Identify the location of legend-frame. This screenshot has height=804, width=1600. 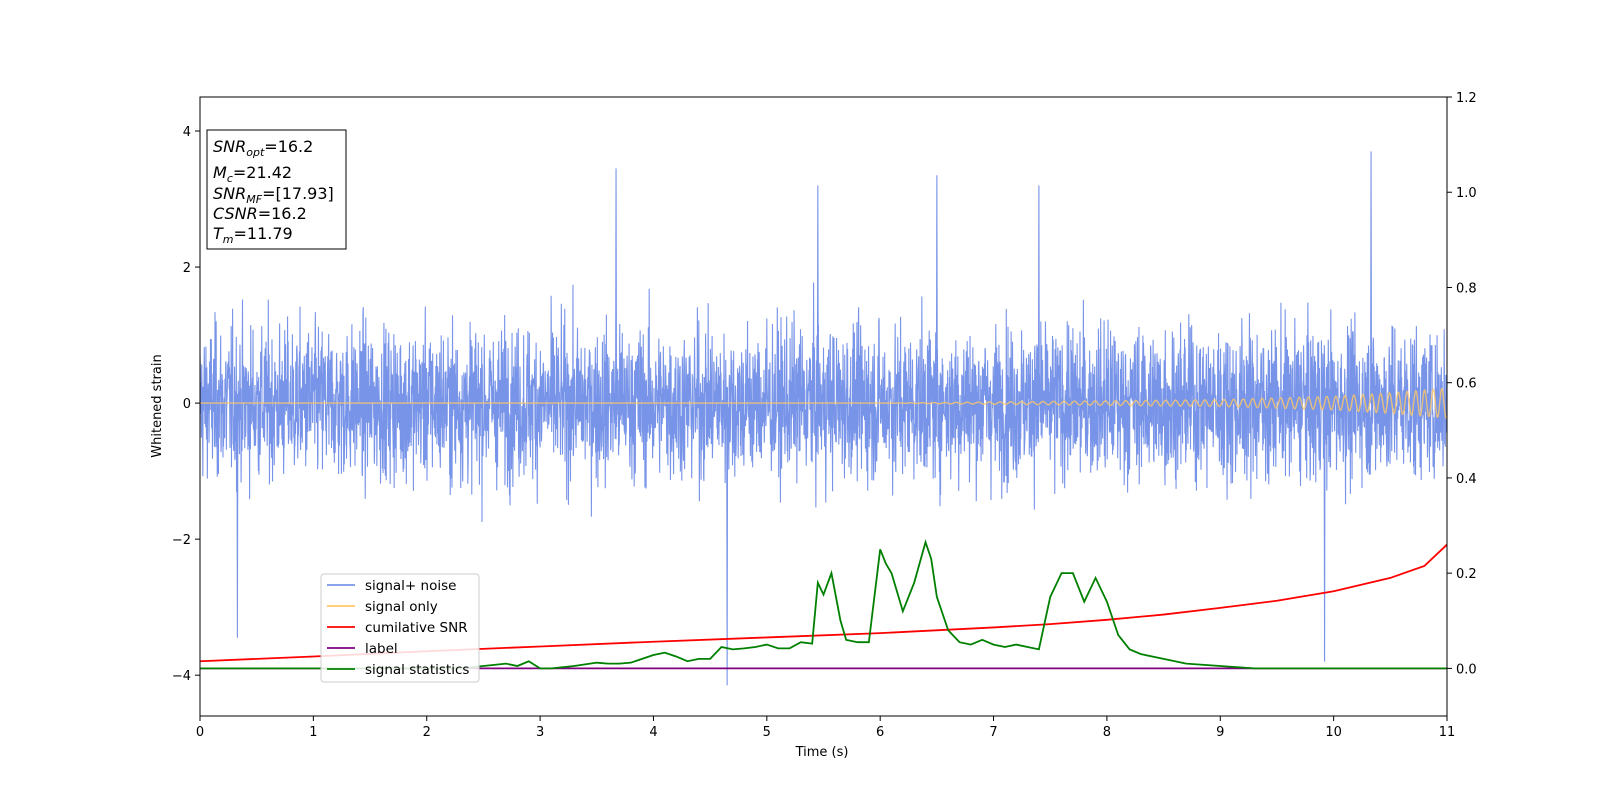
(400, 628).